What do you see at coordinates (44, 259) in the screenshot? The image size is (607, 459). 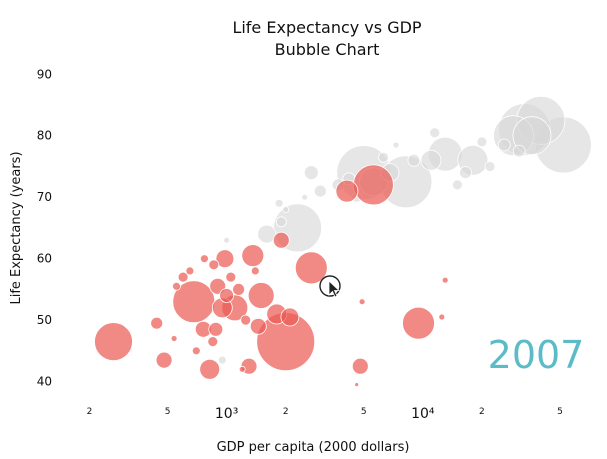 I see `y-tick-label: 60` at bounding box center [44, 259].